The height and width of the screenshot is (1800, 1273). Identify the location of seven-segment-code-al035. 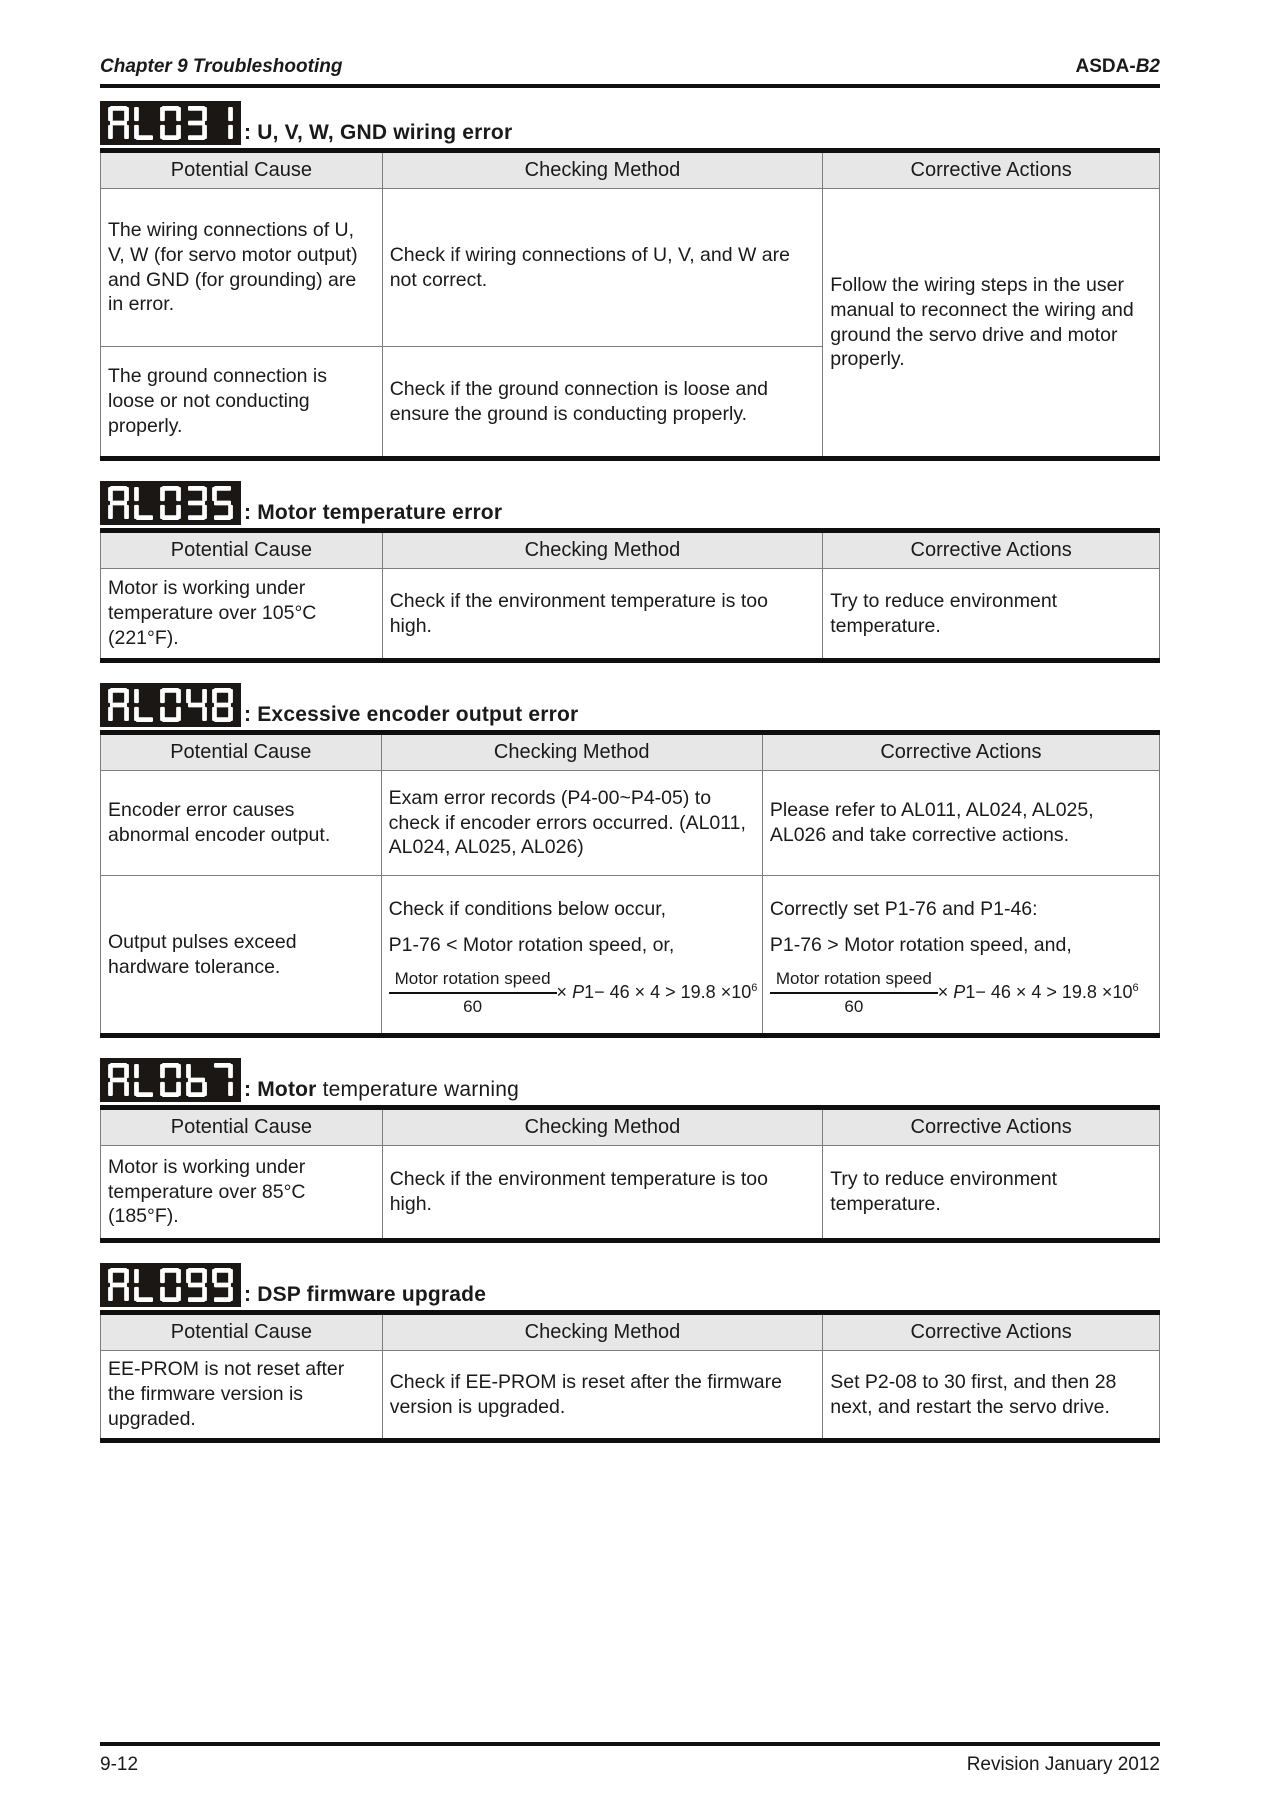
(170, 503).